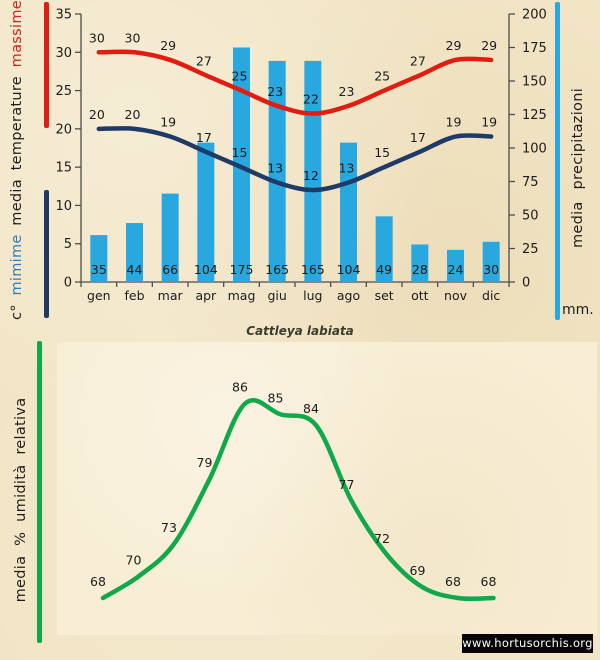 The height and width of the screenshot is (660, 600). What do you see at coordinates (17, 123) in the screenshot?
I see `temperature-word-label: temperature` at bounding box center [17, 123].